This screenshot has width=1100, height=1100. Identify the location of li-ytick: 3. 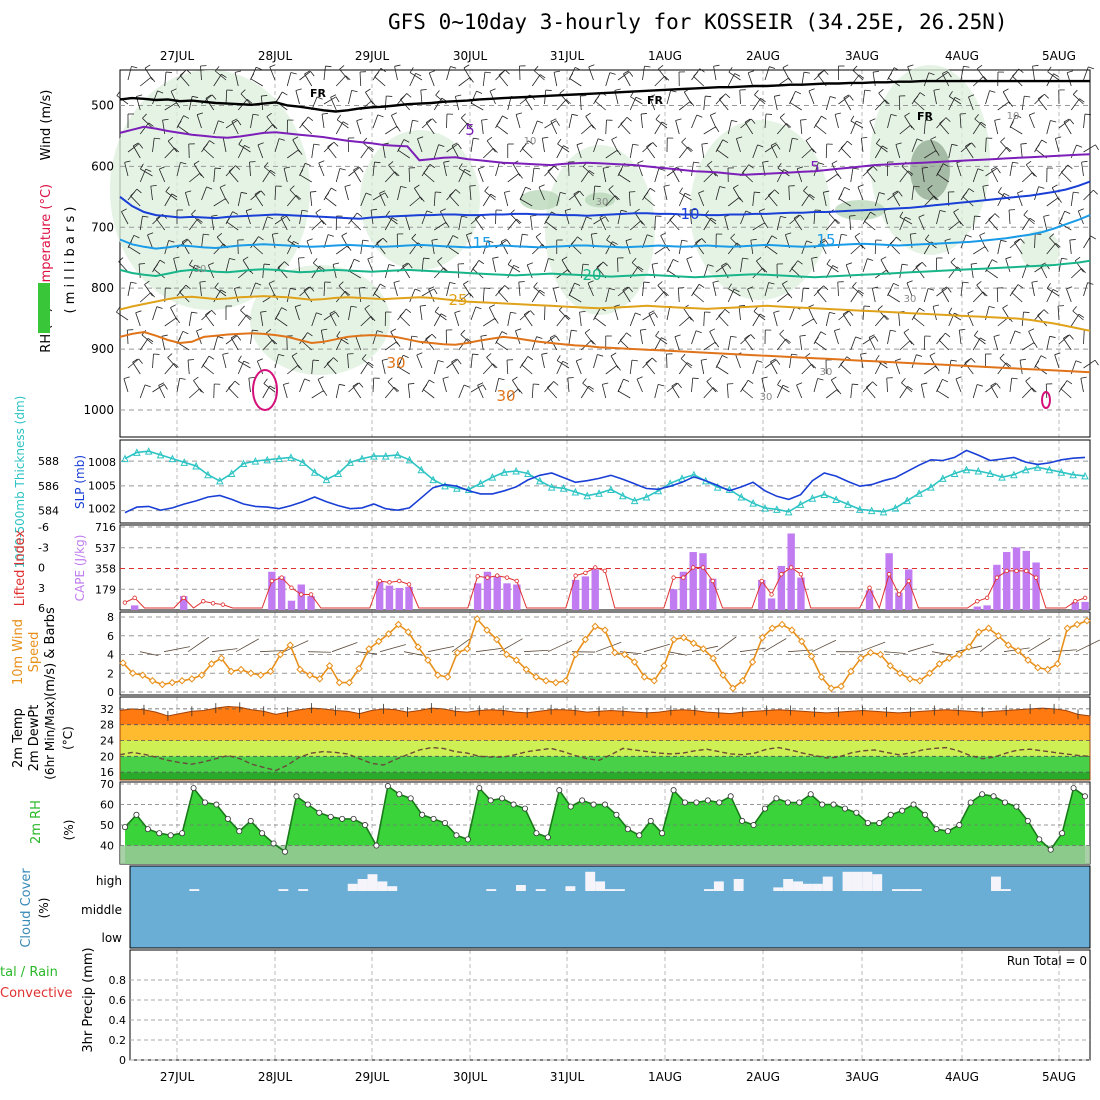
(41, 588).